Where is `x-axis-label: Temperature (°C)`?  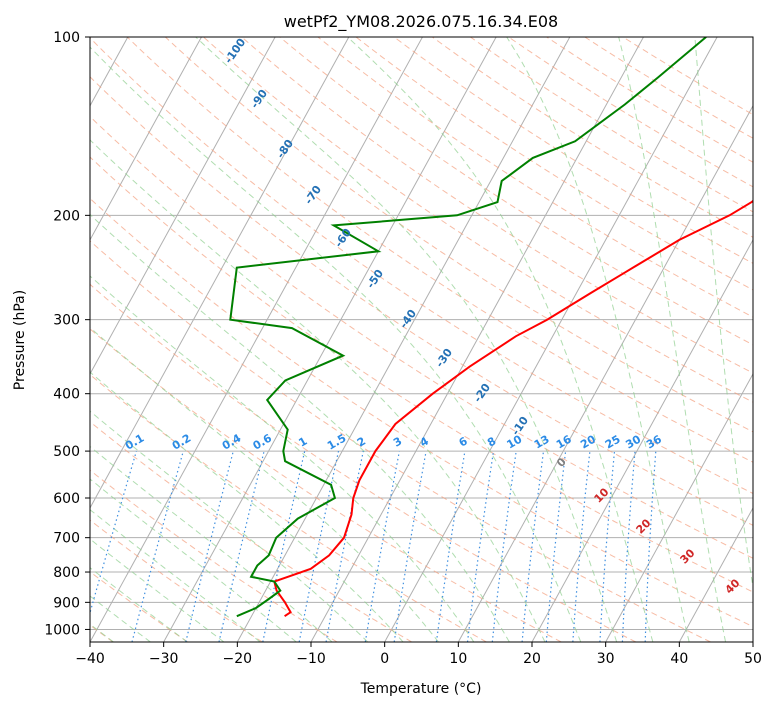 x-axis-label: Temperature (°C) is located at coordinates (421, 689).